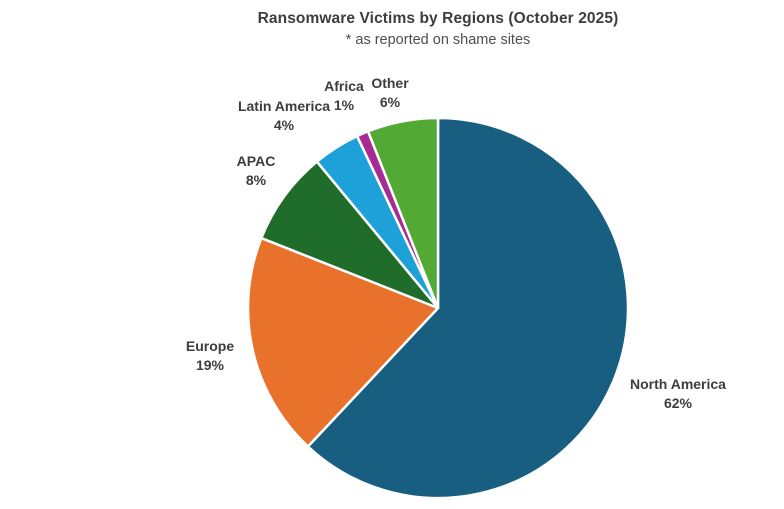 The height and width of the screenshot is (509, 784). What do you see at coordinates (403, 213) in the screenshot?
I see `pie-slice-other` at bounding box center [403, 213].